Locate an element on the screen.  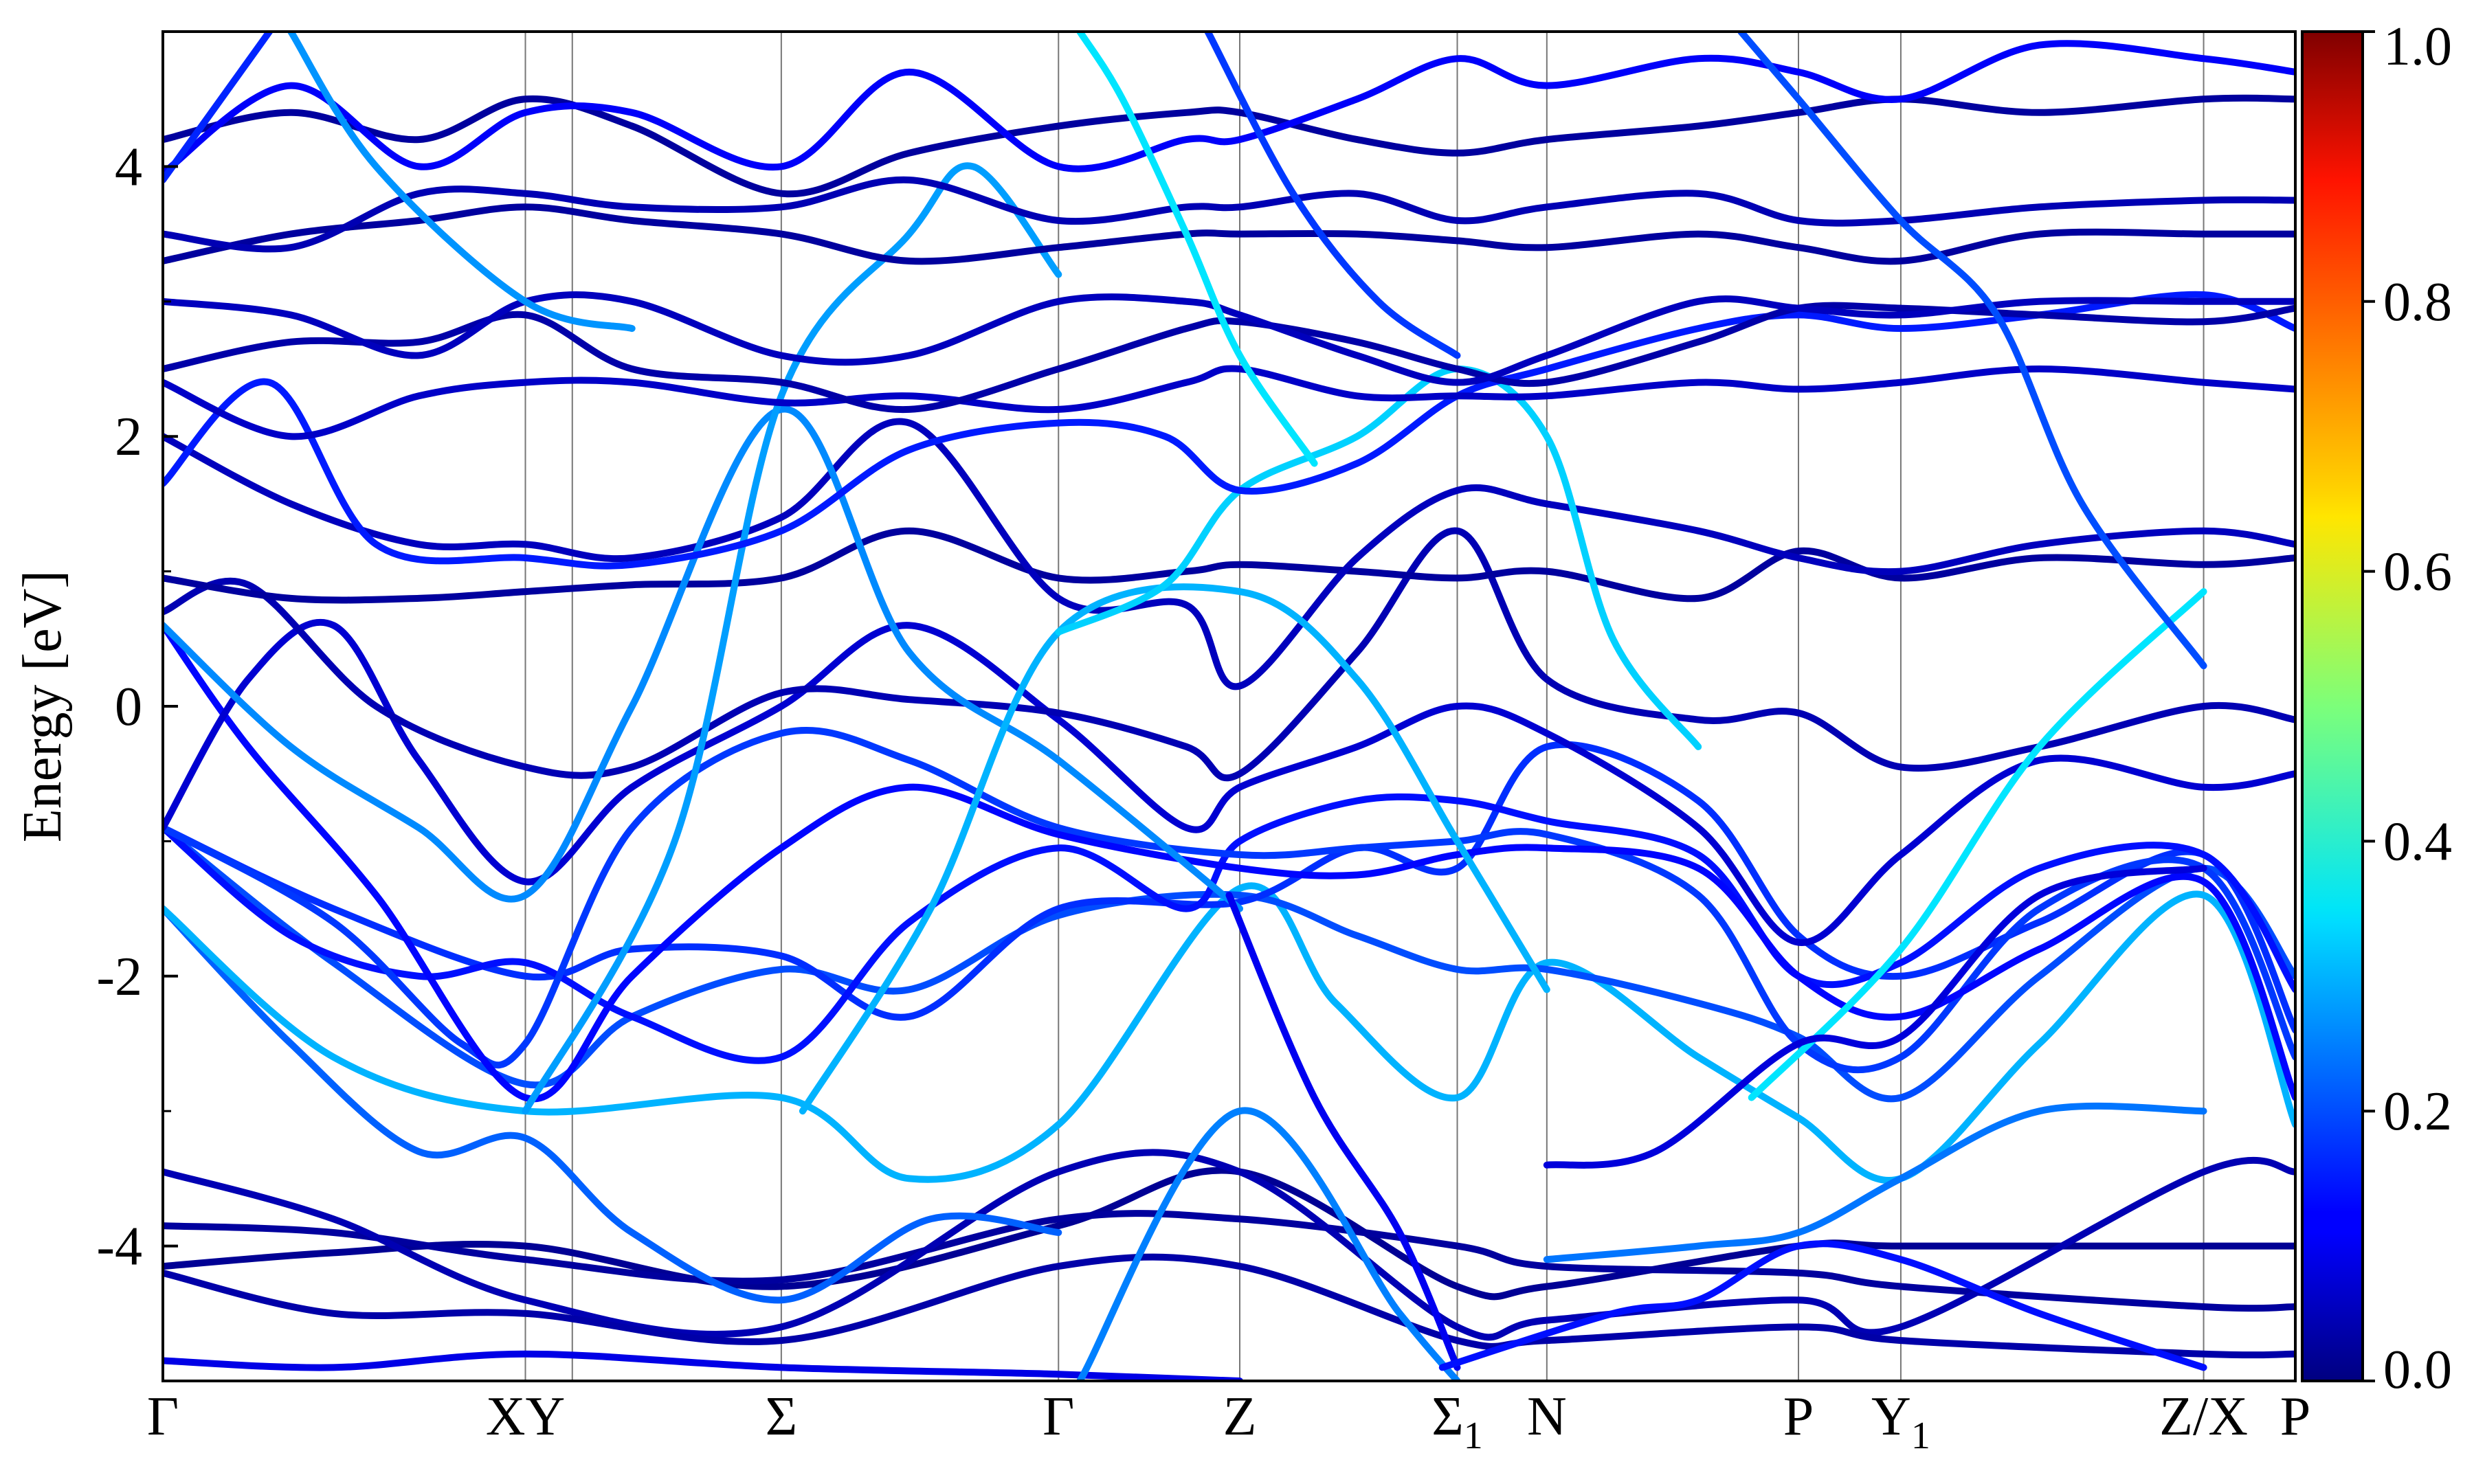
colorbar-tick-label: 0.2 is located at coordinates (2417, 1111).